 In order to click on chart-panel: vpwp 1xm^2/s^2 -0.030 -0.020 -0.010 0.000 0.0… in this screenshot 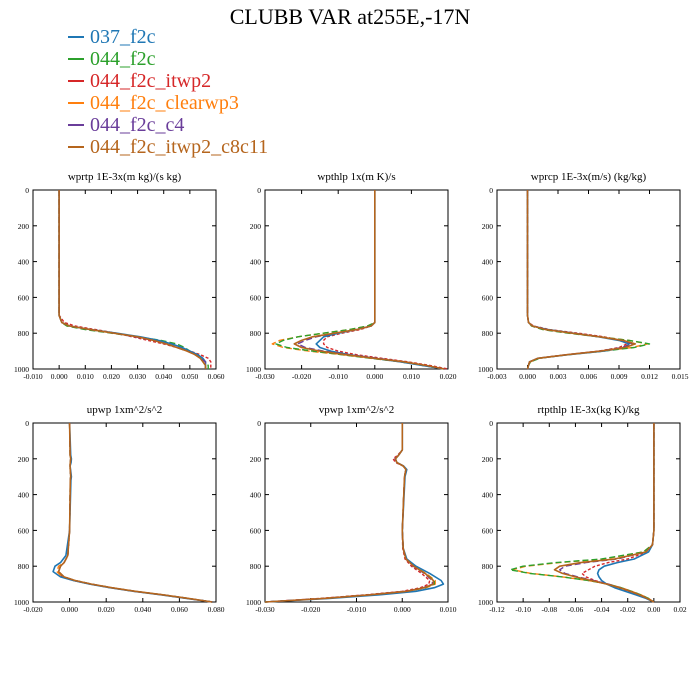, I will do `click(351, 509)`.